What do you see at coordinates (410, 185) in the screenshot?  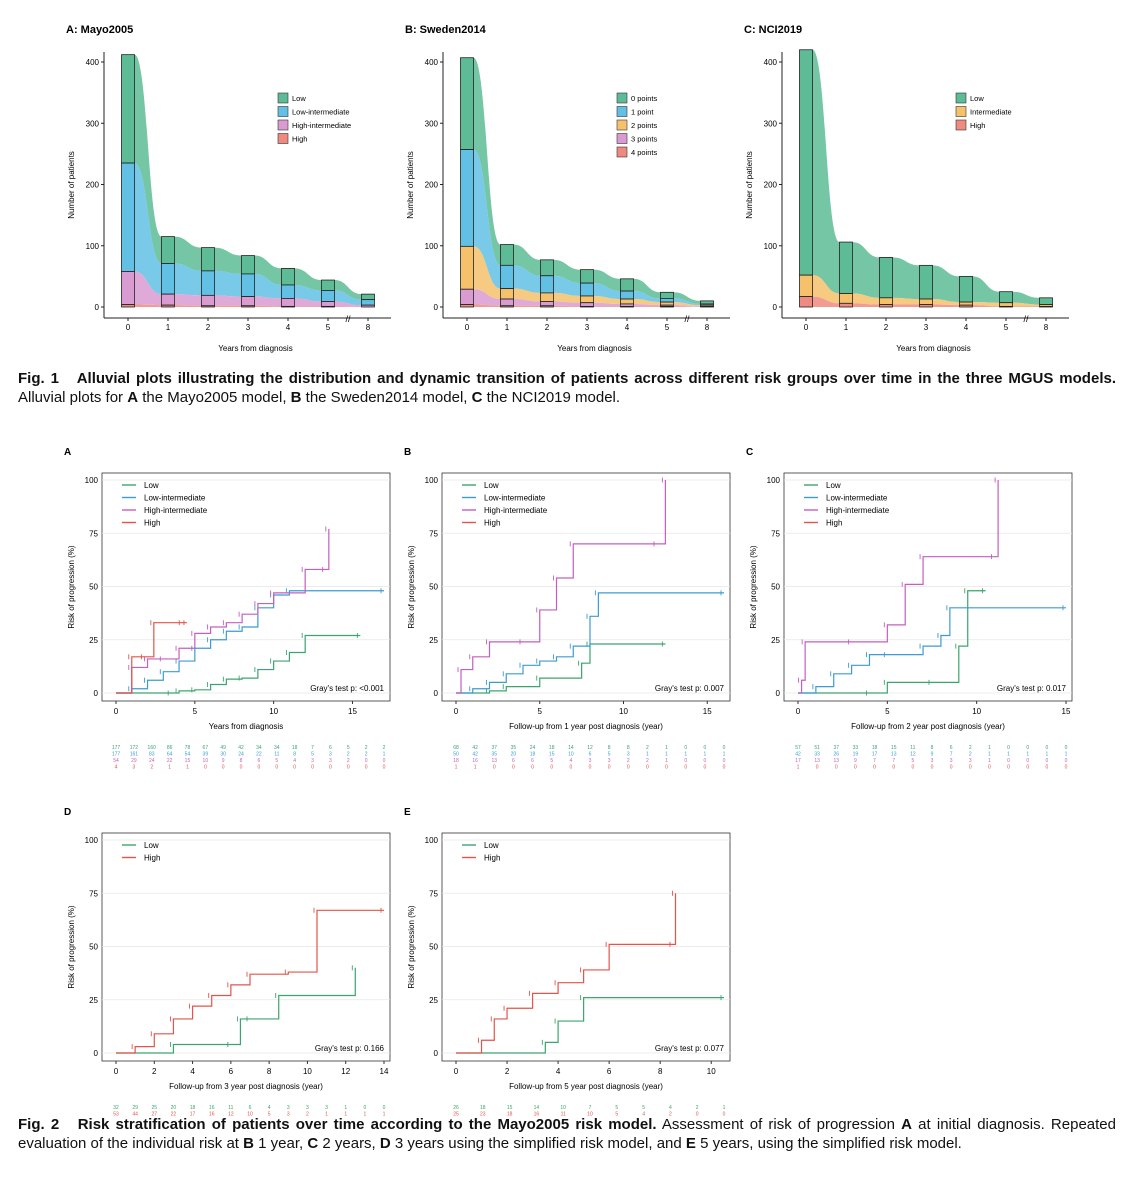 I see `y-axis-label: Number of patients` at bounding box center [410, 185].